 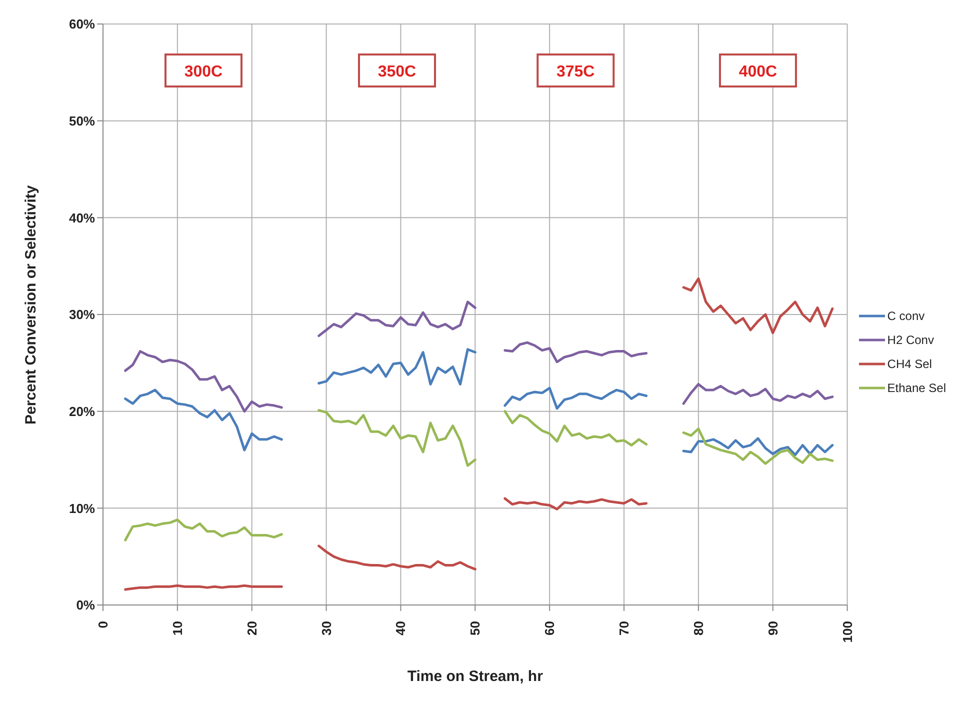 I want to click on x-axis-title: Time on Stream, hr, so click(x=475, y=676).